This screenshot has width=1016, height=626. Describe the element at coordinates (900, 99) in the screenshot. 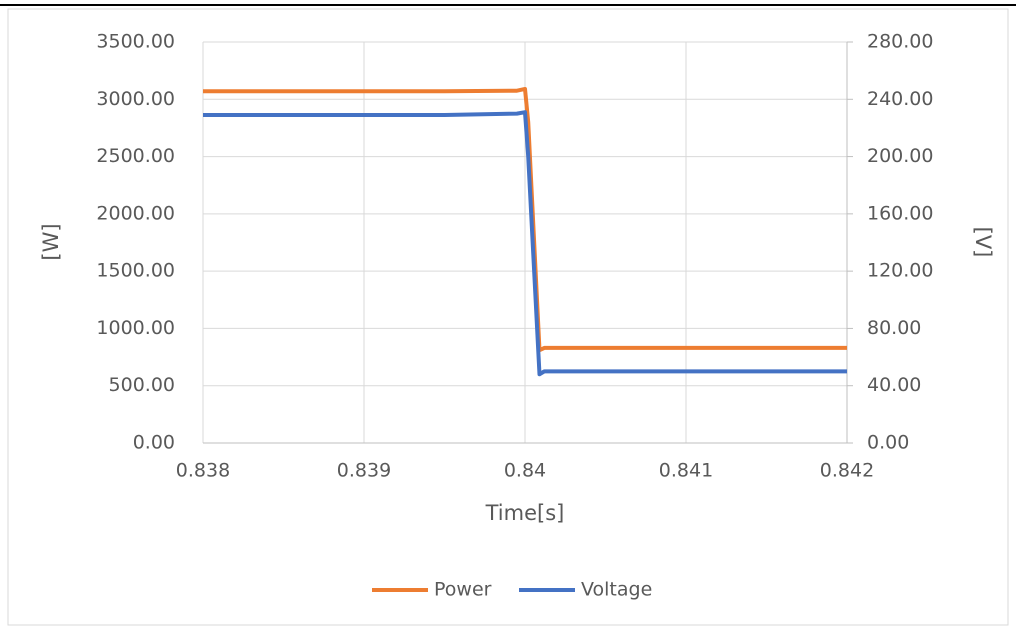

I see `y2-tick-label: 240.00` at that location.